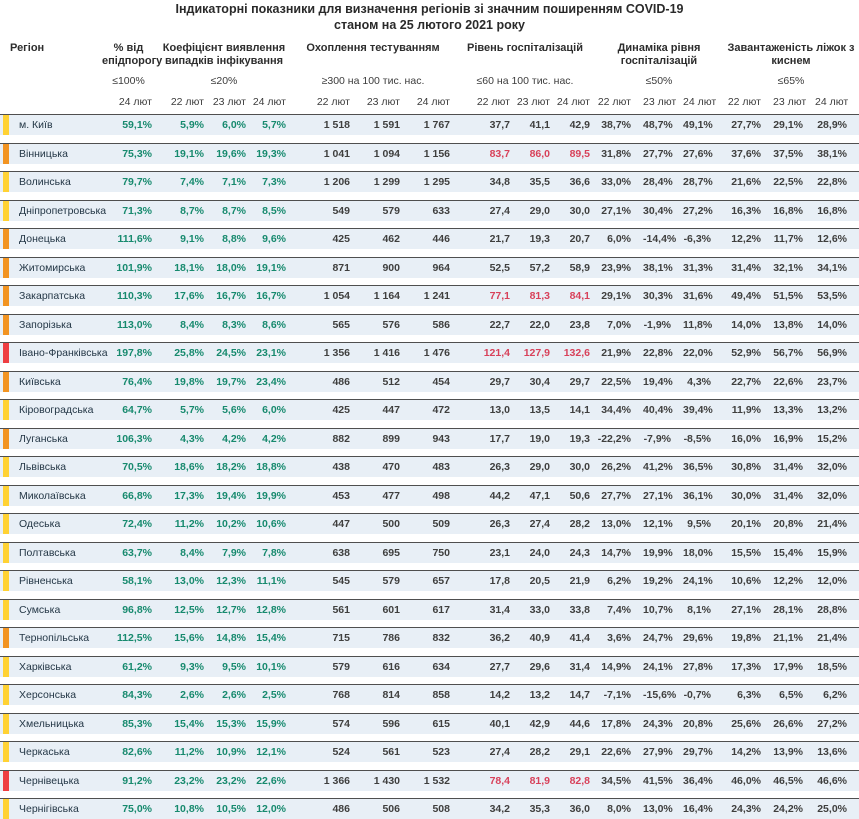 The width and height of the screenshot is (859, 819). What do you see at coordinates (698, 780) in the screenshot?
I see `dyn-value: 36,4%` at bounding box center [698, 780].